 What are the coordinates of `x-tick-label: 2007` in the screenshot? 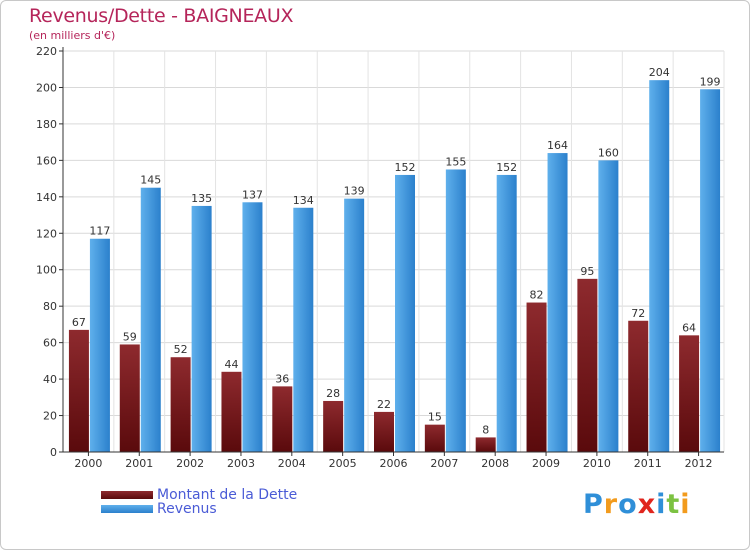 It's located at (444, 463).